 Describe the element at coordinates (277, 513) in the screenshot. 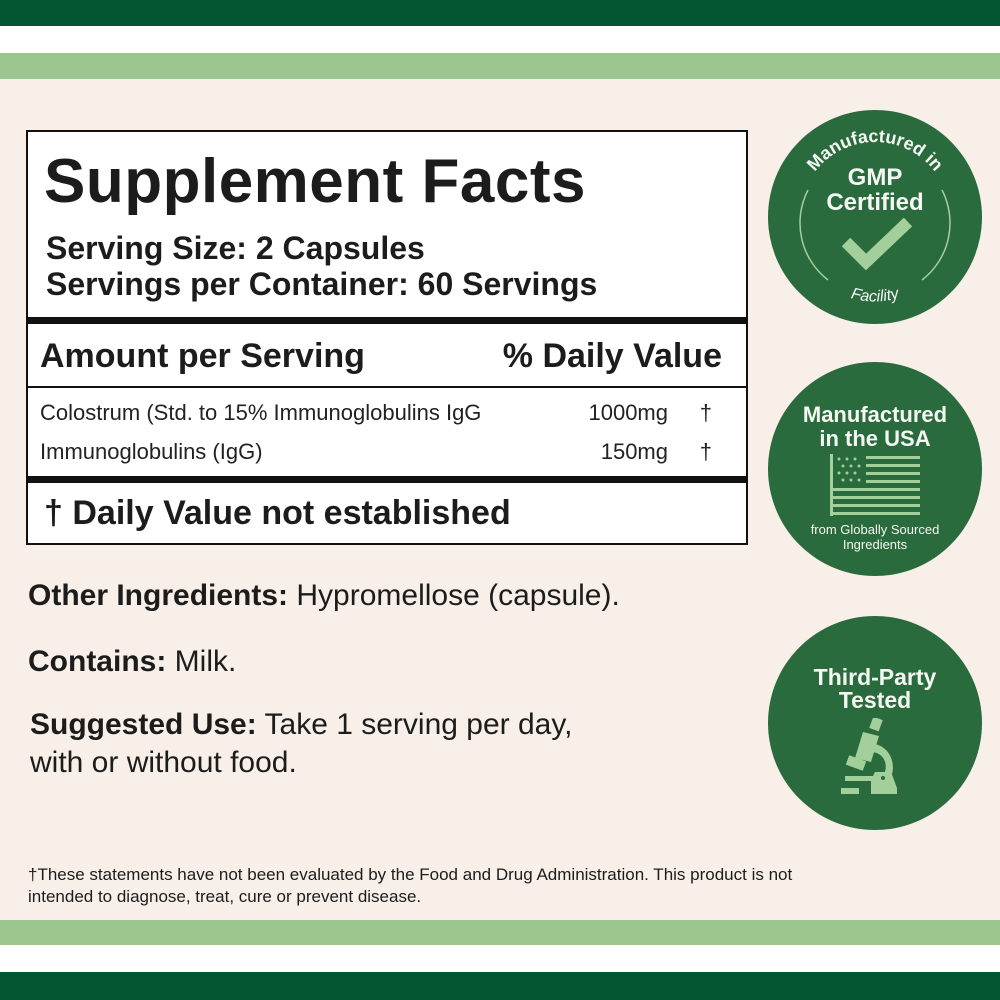

I see `daily-value-footnote: † Daily Value not established` at that location.